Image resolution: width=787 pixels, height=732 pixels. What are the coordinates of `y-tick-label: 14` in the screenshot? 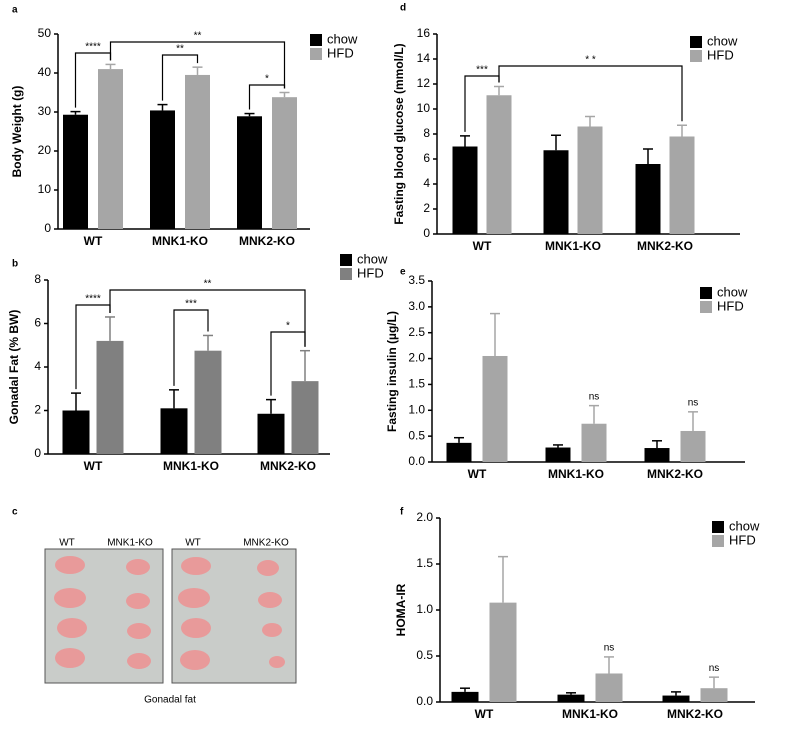 It's located at (424, 58).